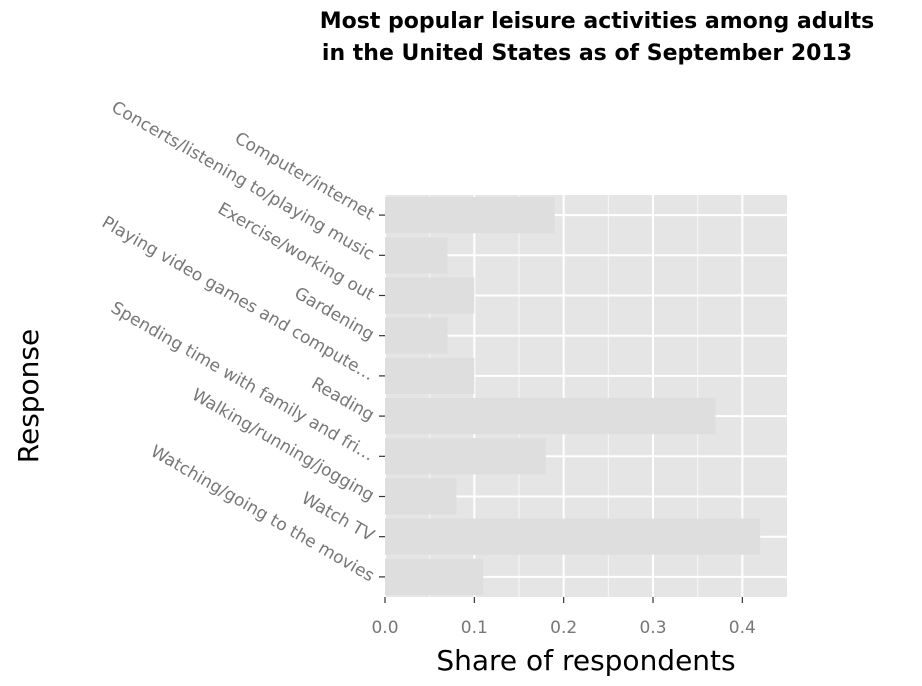 The image size is (922, 686). Describe the element at coordinates (585, 660) in the screenshot. I see `x-axis-title: Share of respondents` at that location.